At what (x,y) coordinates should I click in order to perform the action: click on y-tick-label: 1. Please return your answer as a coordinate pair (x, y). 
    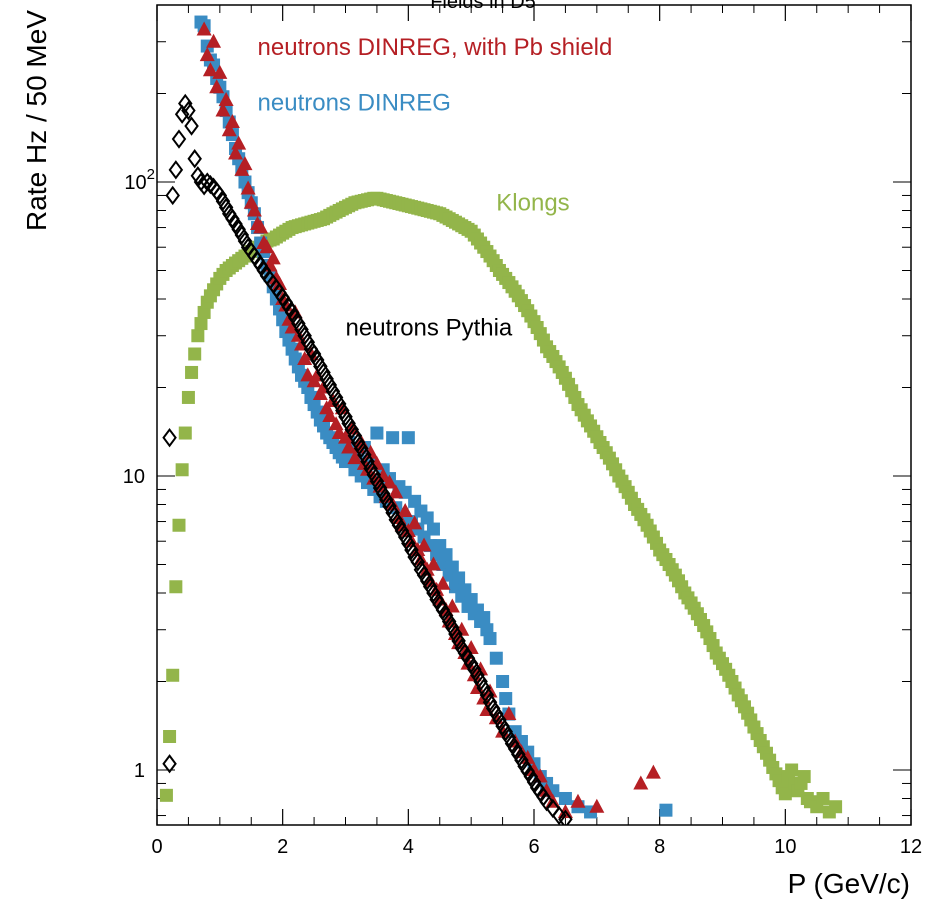
    Looking at the image, I should click on (139, 771).